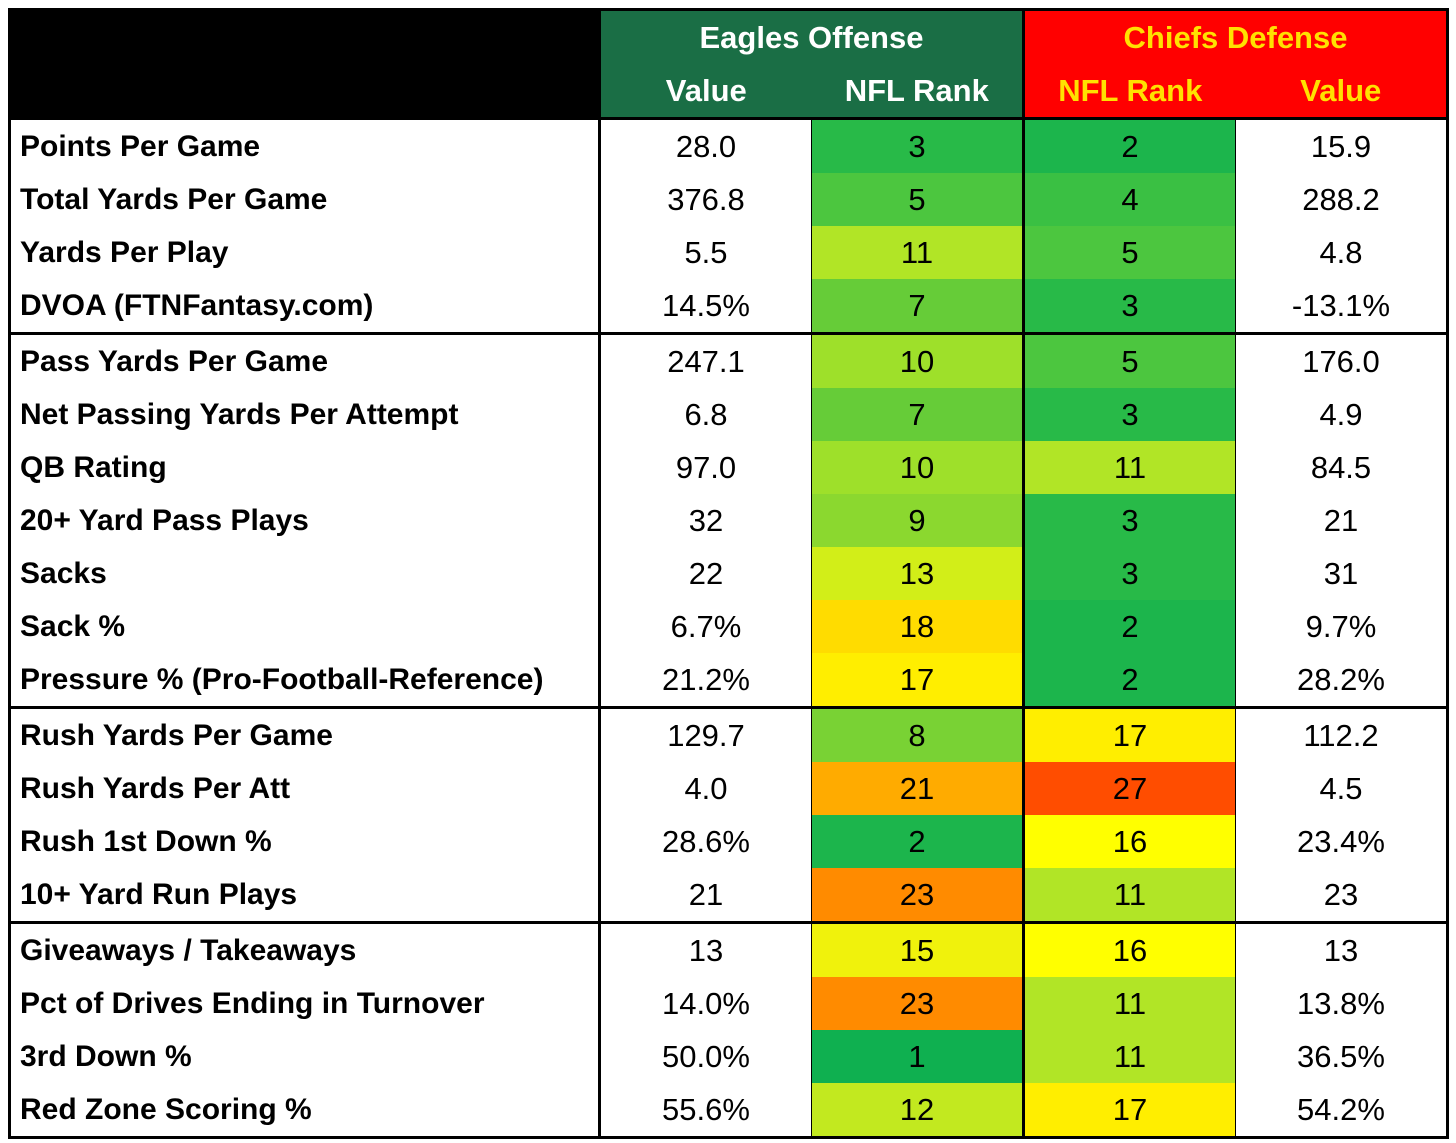 The height and width of the screenshot is (1143, 1456). I want to click on table-row: Net Passing Yards Per Attempt 6.8 7 3 4.9, so click(728, 414).